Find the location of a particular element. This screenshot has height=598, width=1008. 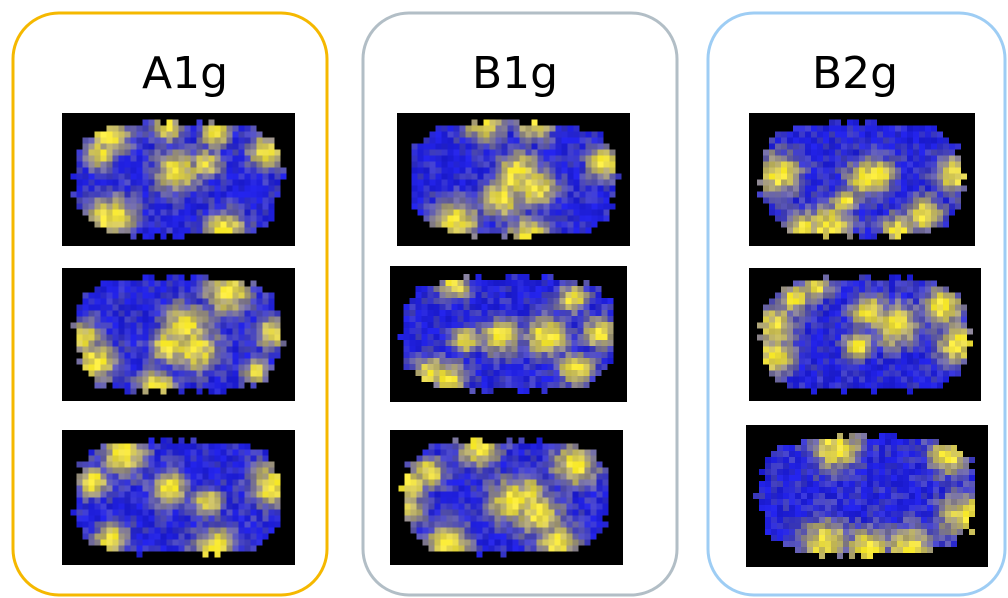

panel-title: B2g is located at coordinates (855, 73).